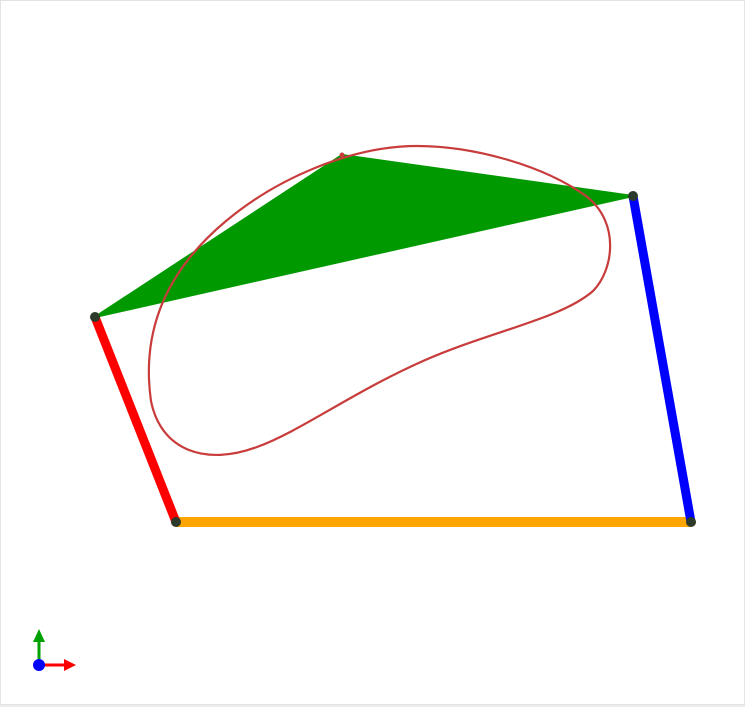 This screenshot has width=745, height=707. I want to click on z-axis-origin-icon, so click(39, 665).